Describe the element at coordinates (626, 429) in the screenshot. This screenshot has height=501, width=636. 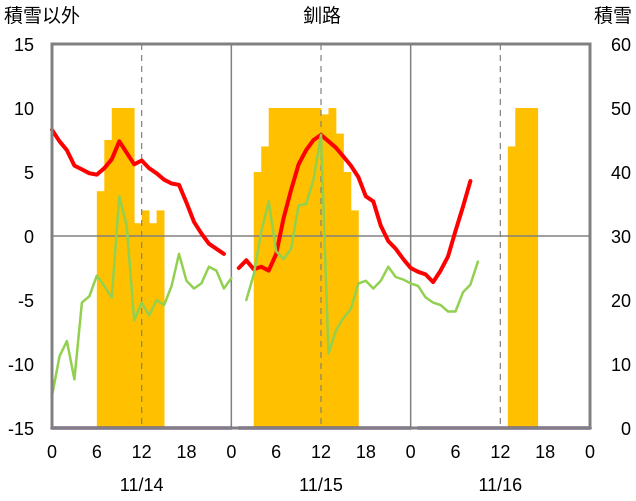
I see `right-tick-label: 0` at that location.